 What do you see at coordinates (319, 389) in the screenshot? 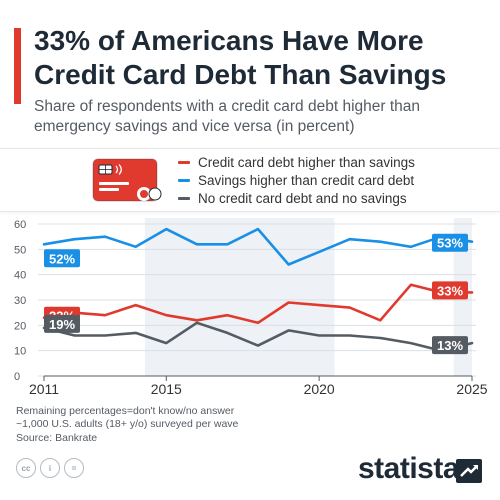
I see `x-tick-label-2020: 2020` at bounding box center [319, 389].